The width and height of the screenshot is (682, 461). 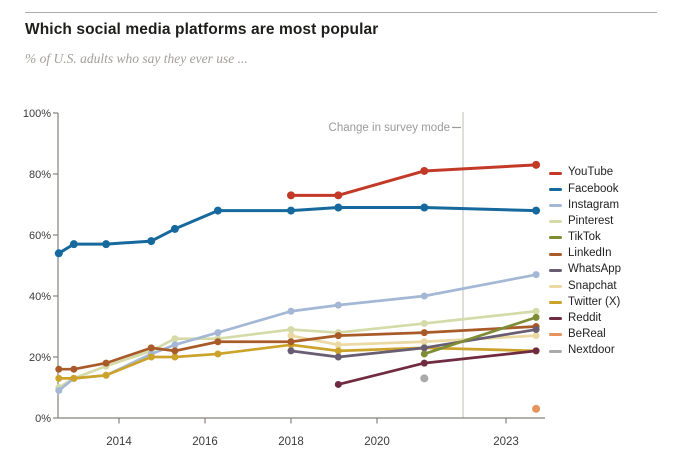 What do you see at coordinates (389, 128) in the screenshot?
I see `survey-mode-annotation-label: Change in survey mode` at bounding box center [389, 128].